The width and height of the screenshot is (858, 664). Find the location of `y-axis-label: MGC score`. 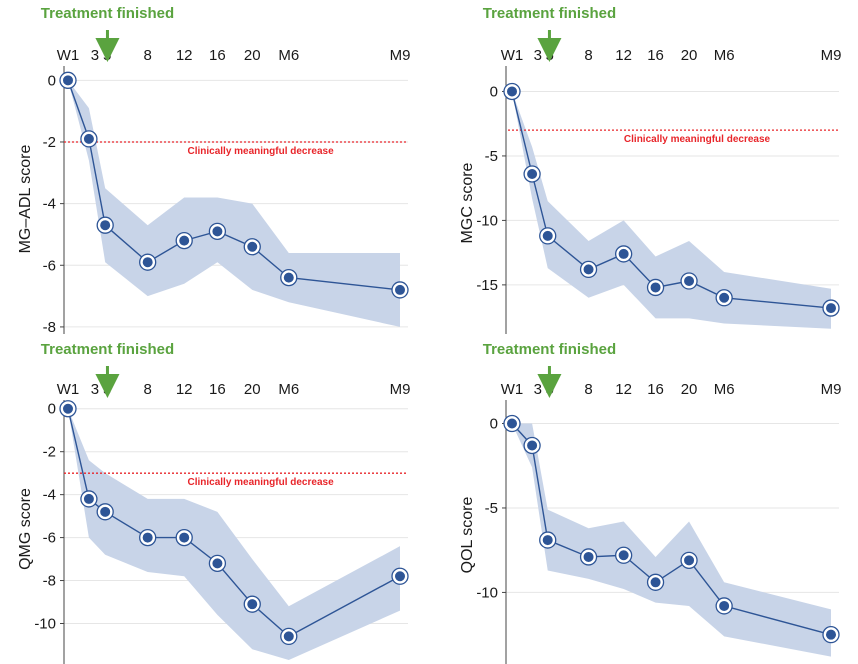

y-axis-label: MGC score is located at coordinates (467, 202).